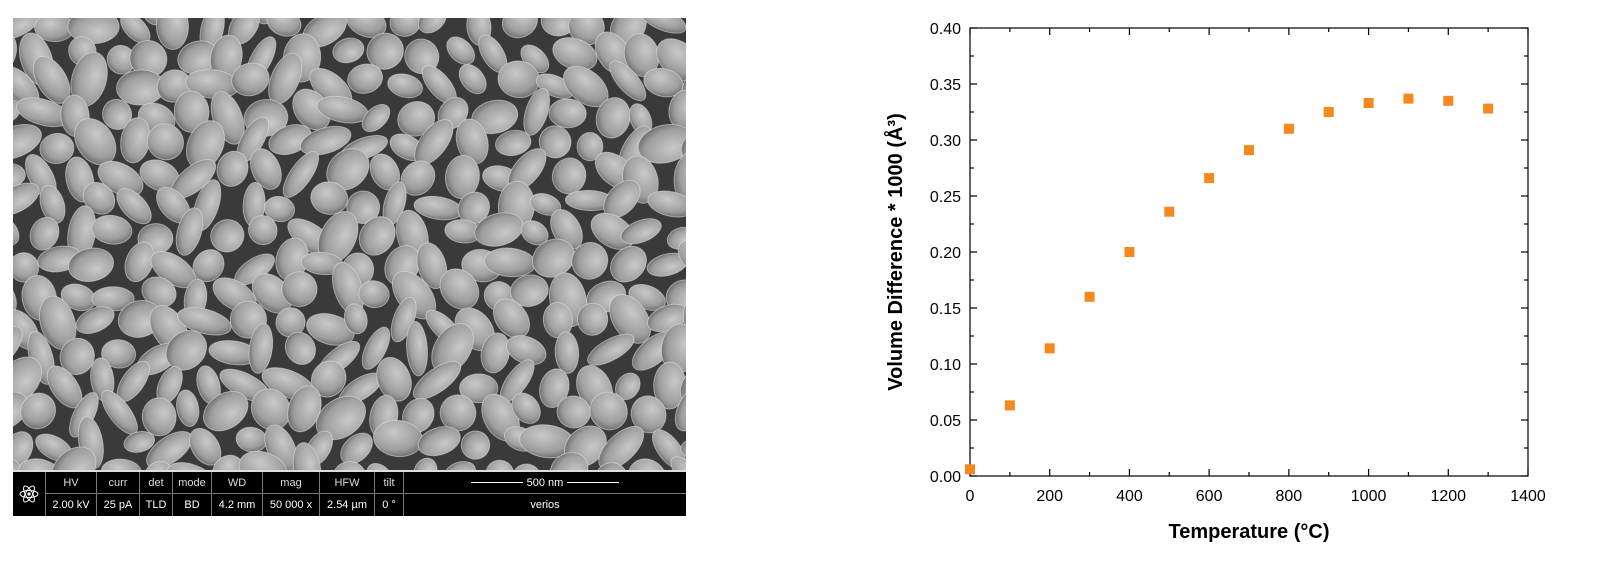 This screenshot has width=1600, height=578. What do you see at coordinates (1249, 532) in the screenshot?
I see `x-axis-title: Temperature (°C)` at bounding box center [1249, 532].